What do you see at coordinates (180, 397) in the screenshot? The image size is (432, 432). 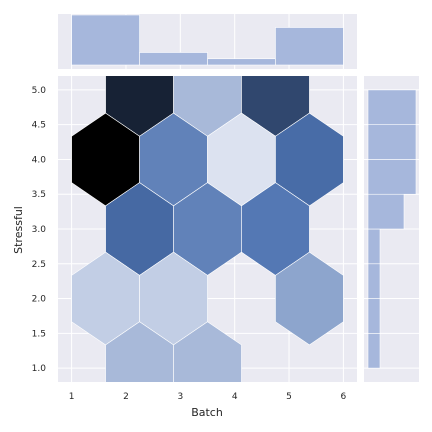 I see `x-tick-label: 3` at bounding box center [180, 397].